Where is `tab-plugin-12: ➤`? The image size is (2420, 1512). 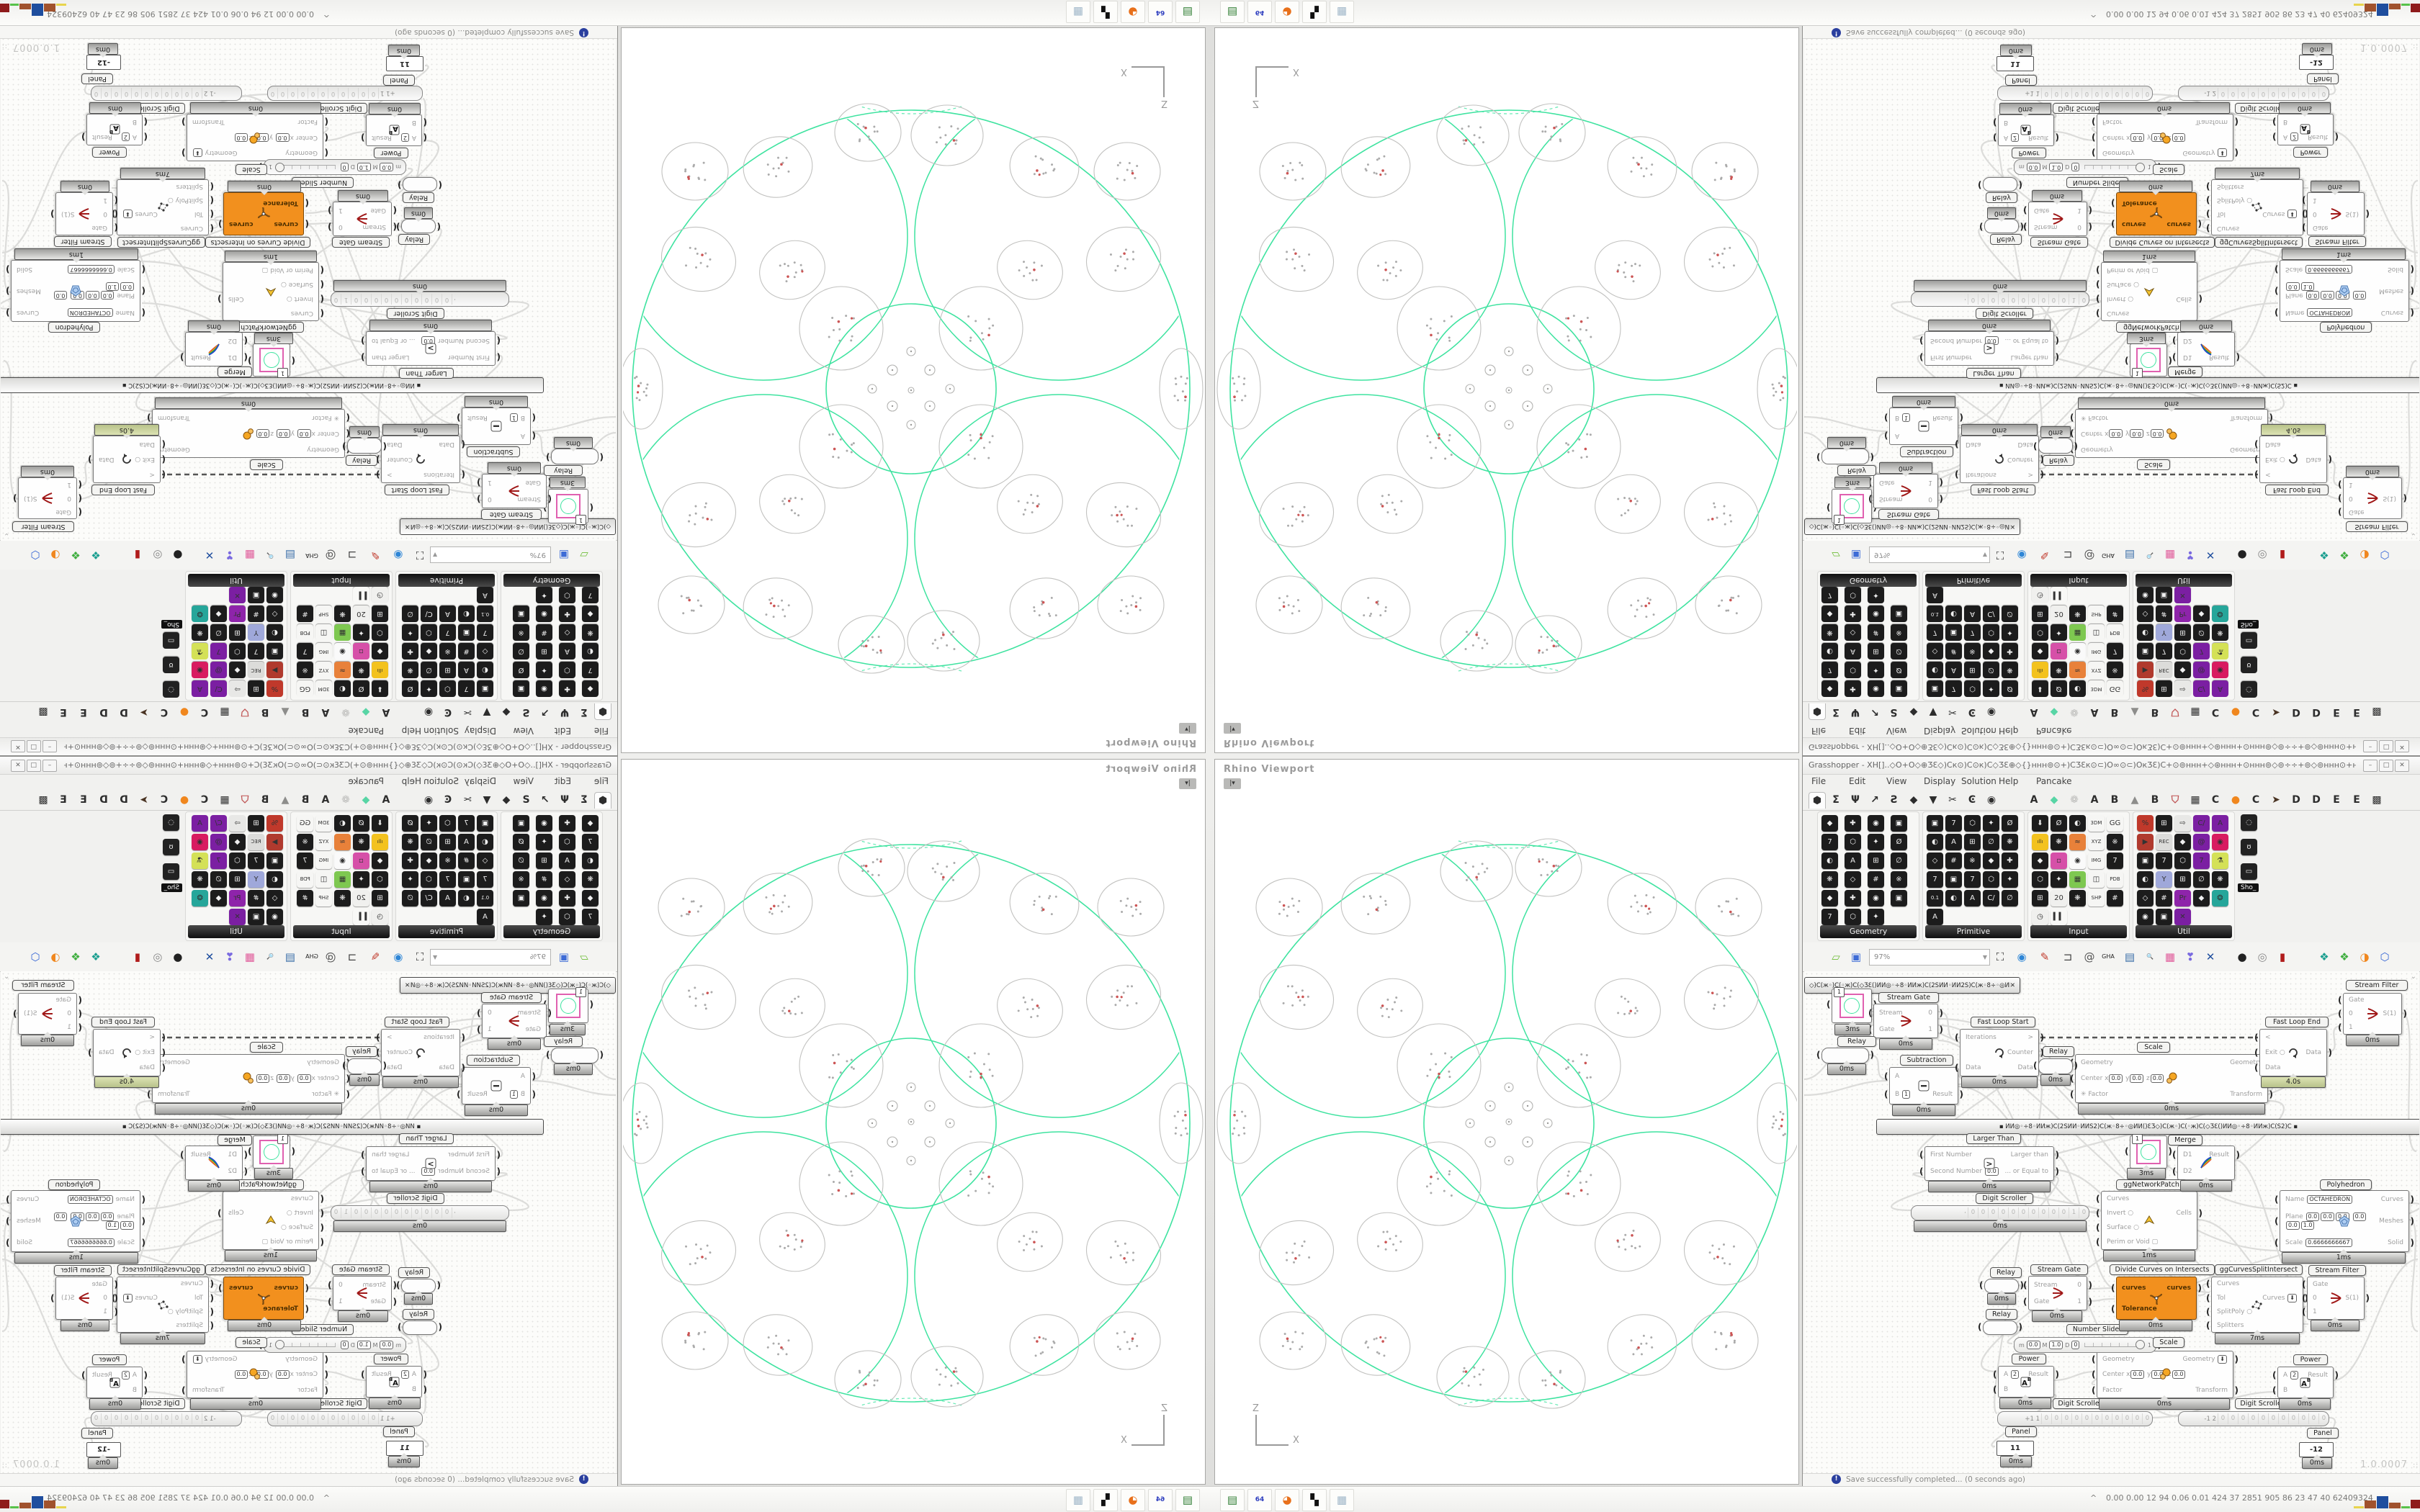 tab-plugin-12: ➤ is located at coordinates (2276, 712).